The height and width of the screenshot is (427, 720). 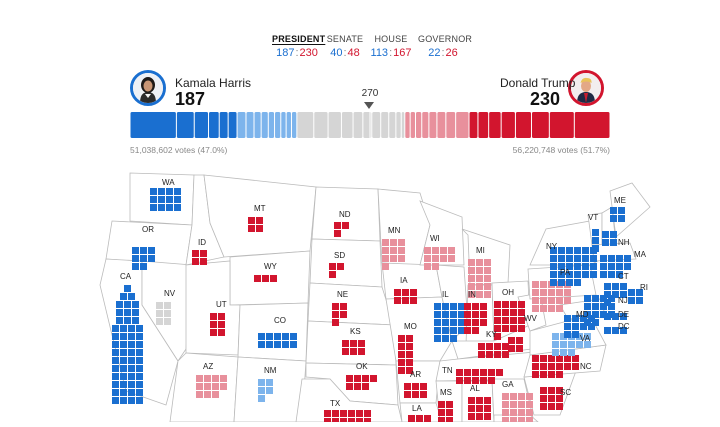 What do you see at coordinates (624, 326) in the screenshot?
I see `state-label-dc: DC` at bounding box center [624, 326].